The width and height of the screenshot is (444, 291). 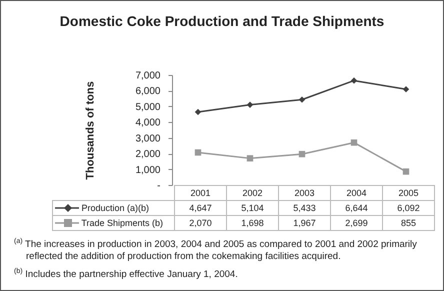 What do you see at coordinates (122, 223) in the screenshot?
I see `legend-label: Trade Shipments (b)` at bounding box center [122, 223].